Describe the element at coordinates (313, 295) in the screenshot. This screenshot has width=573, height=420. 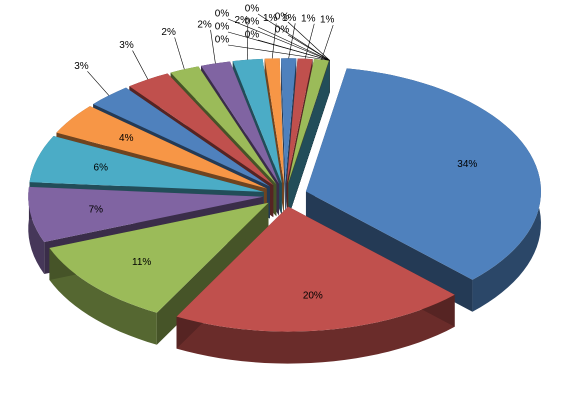
I see `data-label: 20%` at that location.